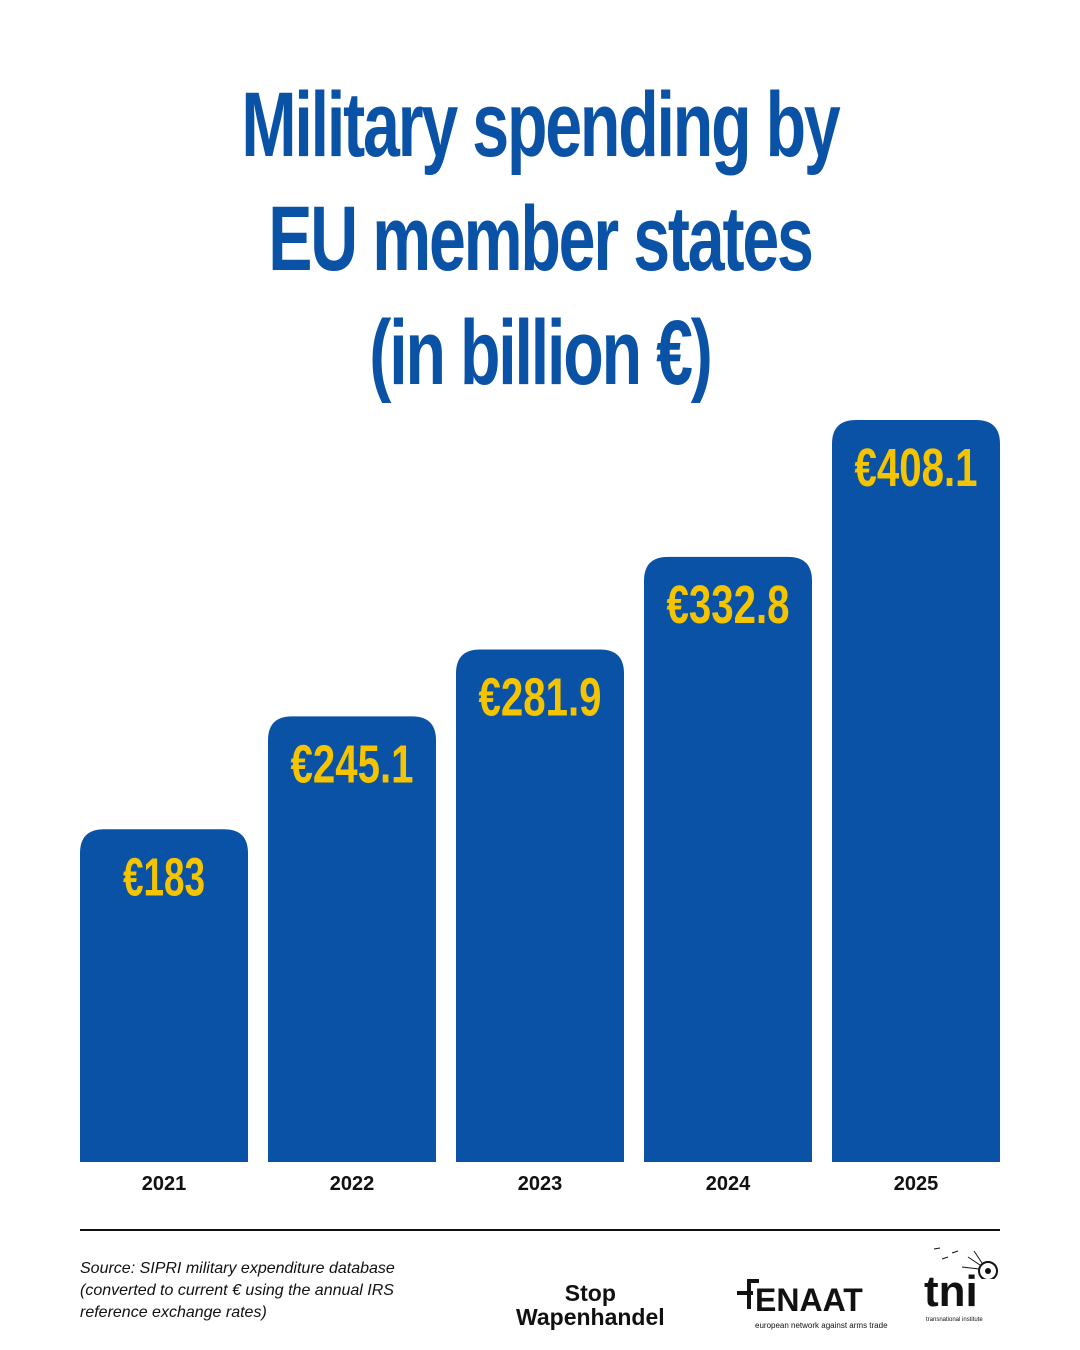 The height and width of the screenshot is (1350, 1080). Describe the element at coordinates (540, 1184) in the screenshot. I see `x-tick-label-2023: 2023` at that location.